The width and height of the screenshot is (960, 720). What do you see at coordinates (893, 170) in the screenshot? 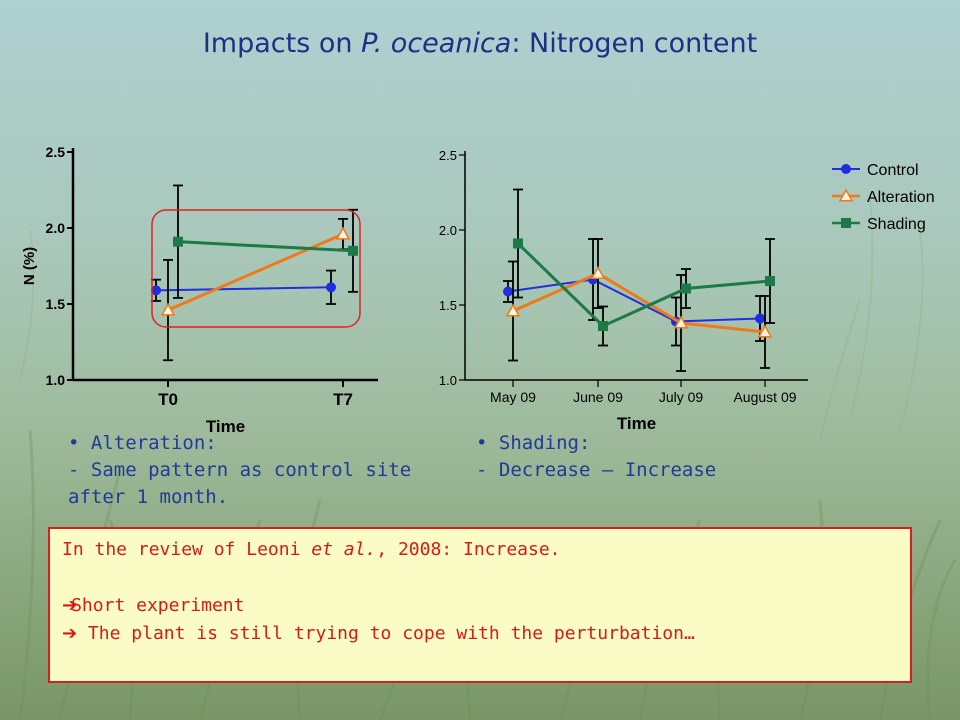
I see `legend-label: Control` at bounding box center [893, 170].